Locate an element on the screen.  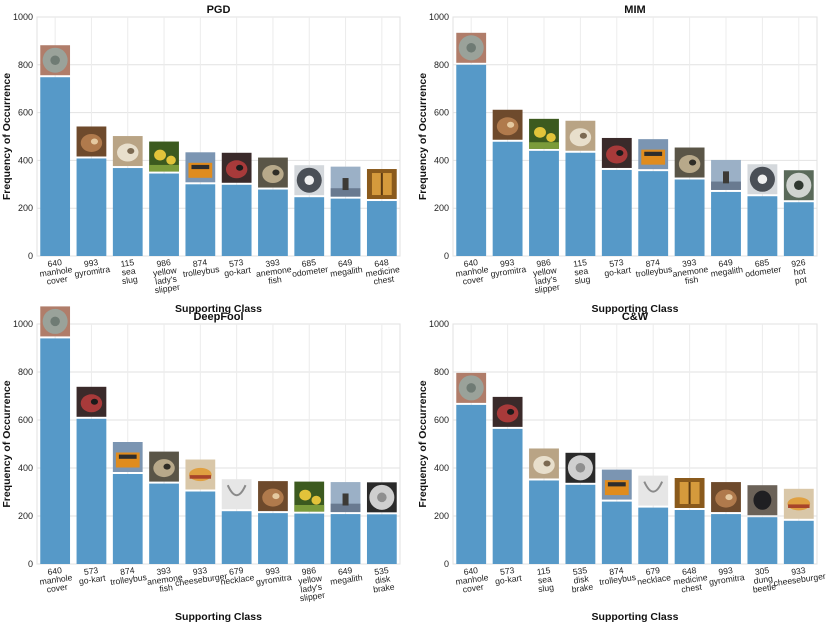
x-tick-label: 393anemonefish is located at coordinates (164, 580).